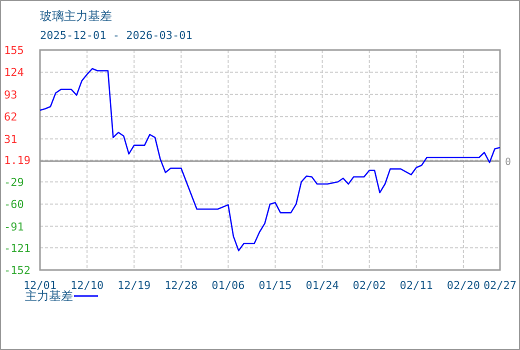  What do you see at coordinates (181, 285) in the screenshot?
I see `x-tick-label: 12/28` at bounding box center [181, 285].